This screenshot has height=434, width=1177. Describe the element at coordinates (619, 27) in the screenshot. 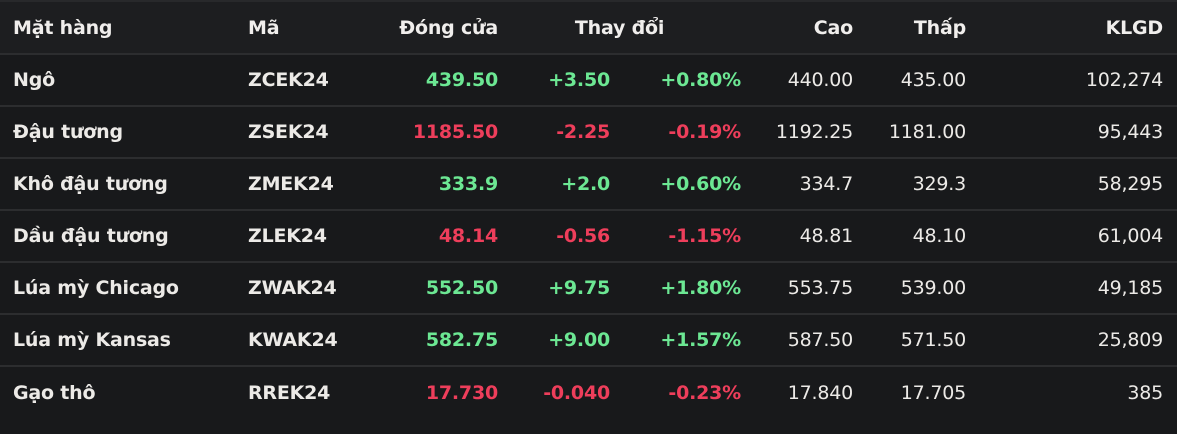

I see `header-change: Thay đổi` at that location.